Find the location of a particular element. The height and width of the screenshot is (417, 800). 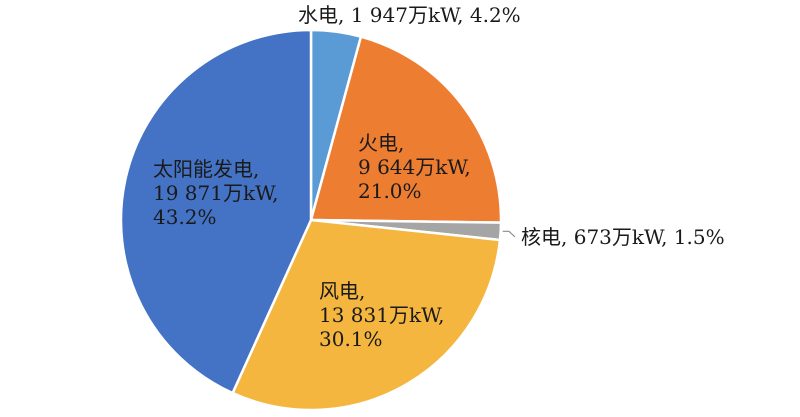

slice-label-line: 43.2% is located at coordinates (185, 217).